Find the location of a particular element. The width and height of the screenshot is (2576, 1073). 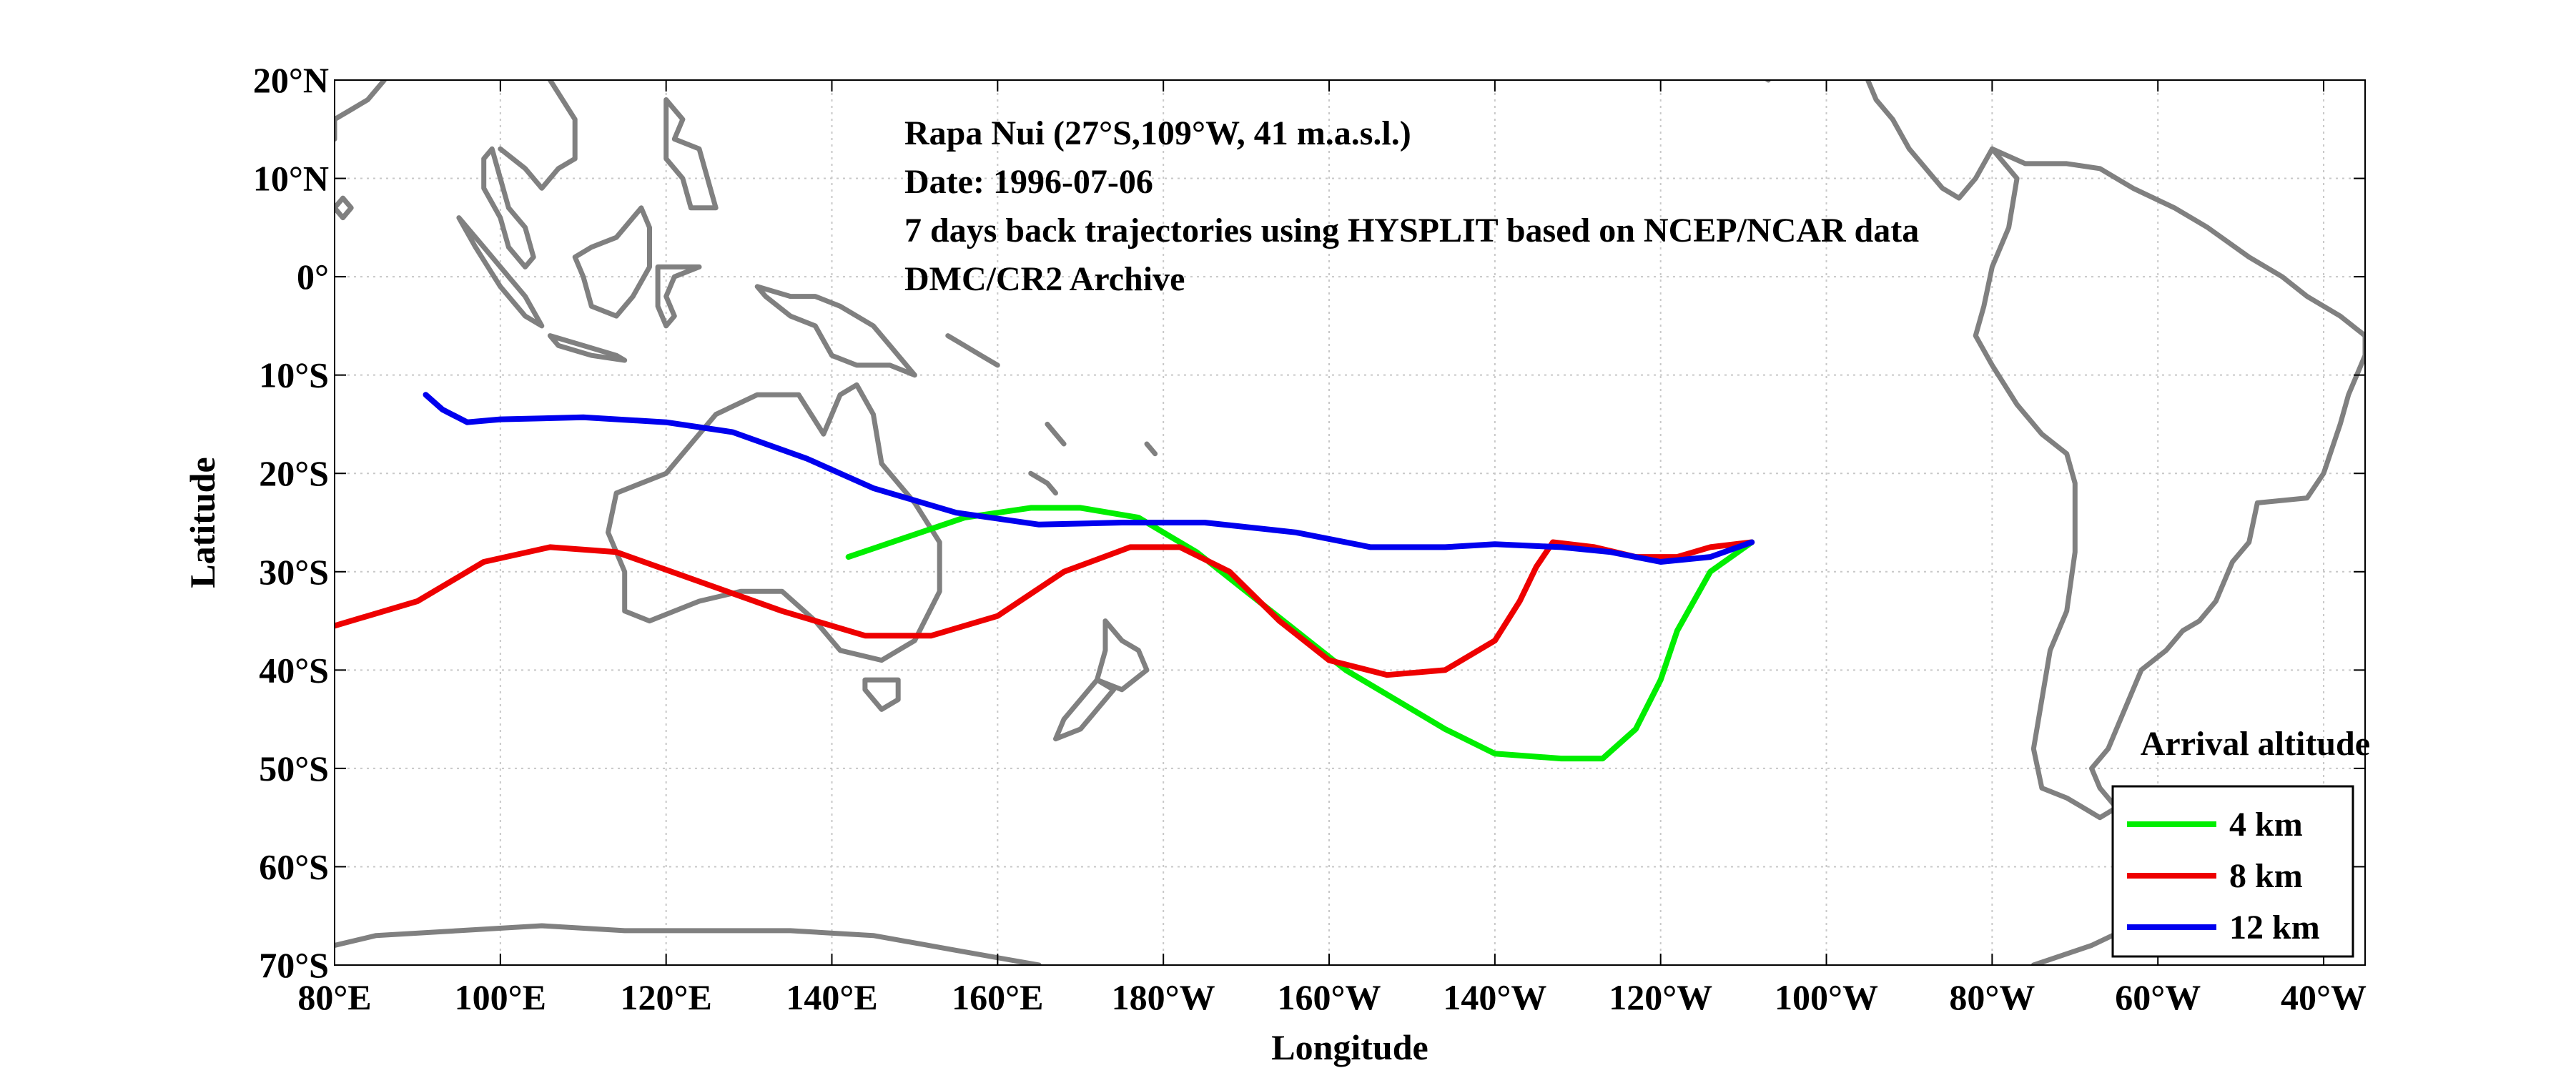

legend-label-12-km: 12 km is located at coordinates (2274, 927).